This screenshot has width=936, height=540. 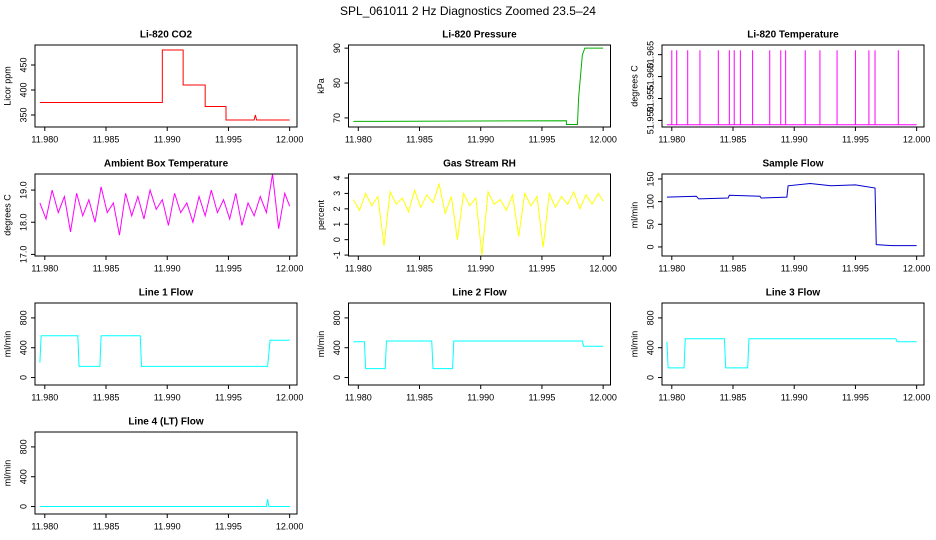 What do you see at coordinates (650, 99) in the screenshot?
I see `y-tick-label: 51.955` at bounding box center [650, 99].